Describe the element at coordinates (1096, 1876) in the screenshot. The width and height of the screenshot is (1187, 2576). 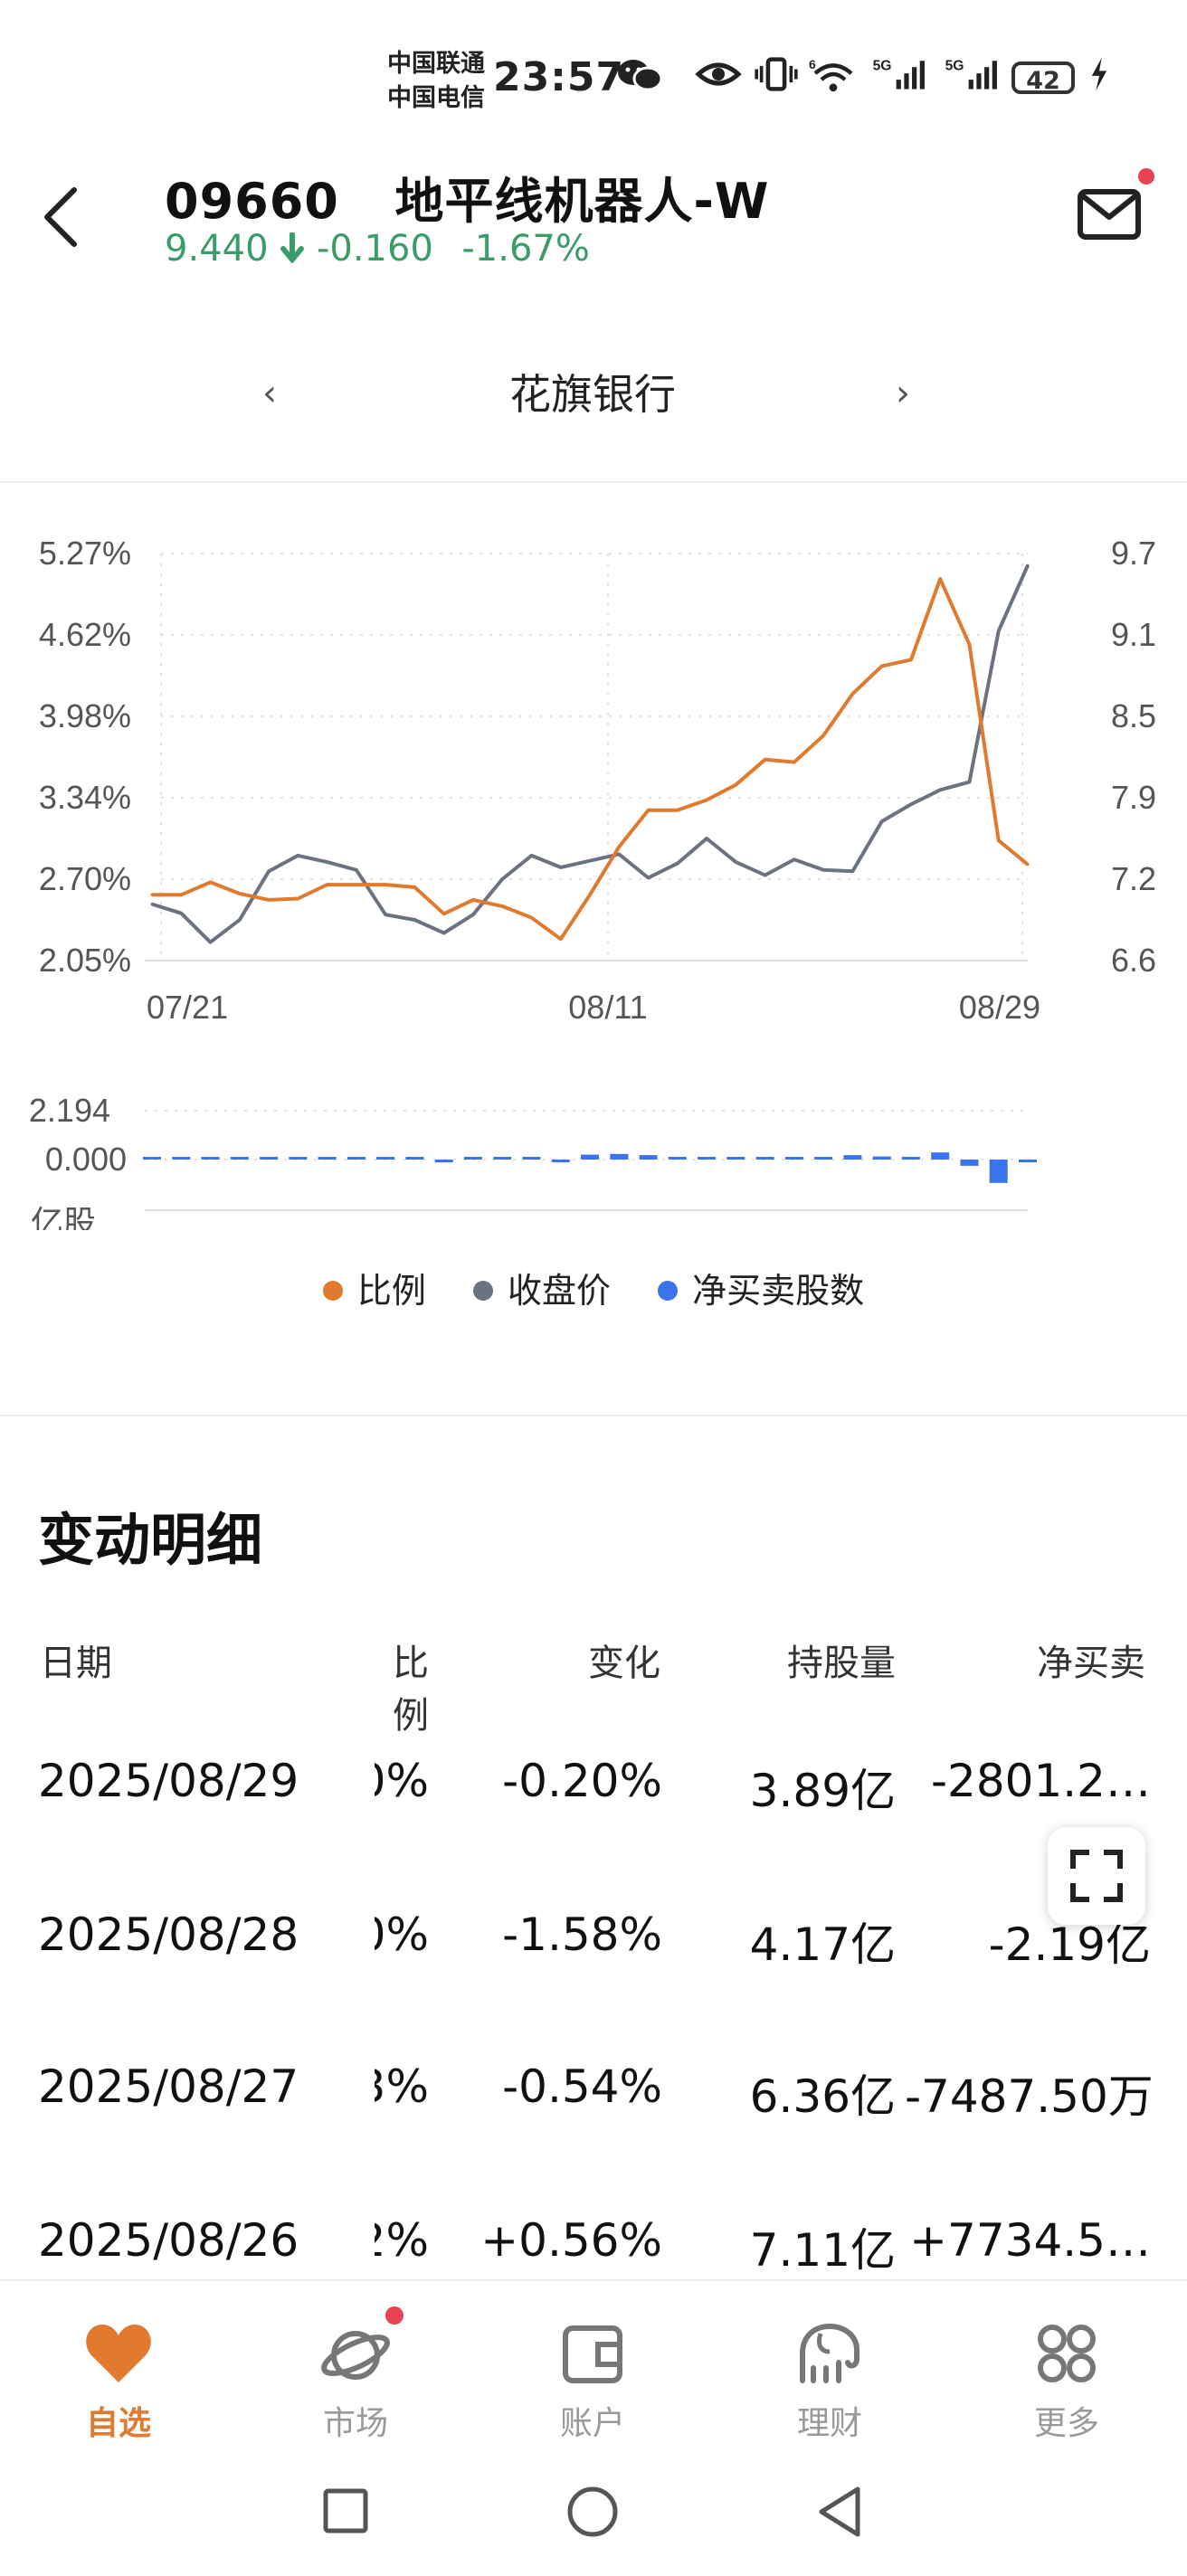
I see `fullscreen-button` at that location.